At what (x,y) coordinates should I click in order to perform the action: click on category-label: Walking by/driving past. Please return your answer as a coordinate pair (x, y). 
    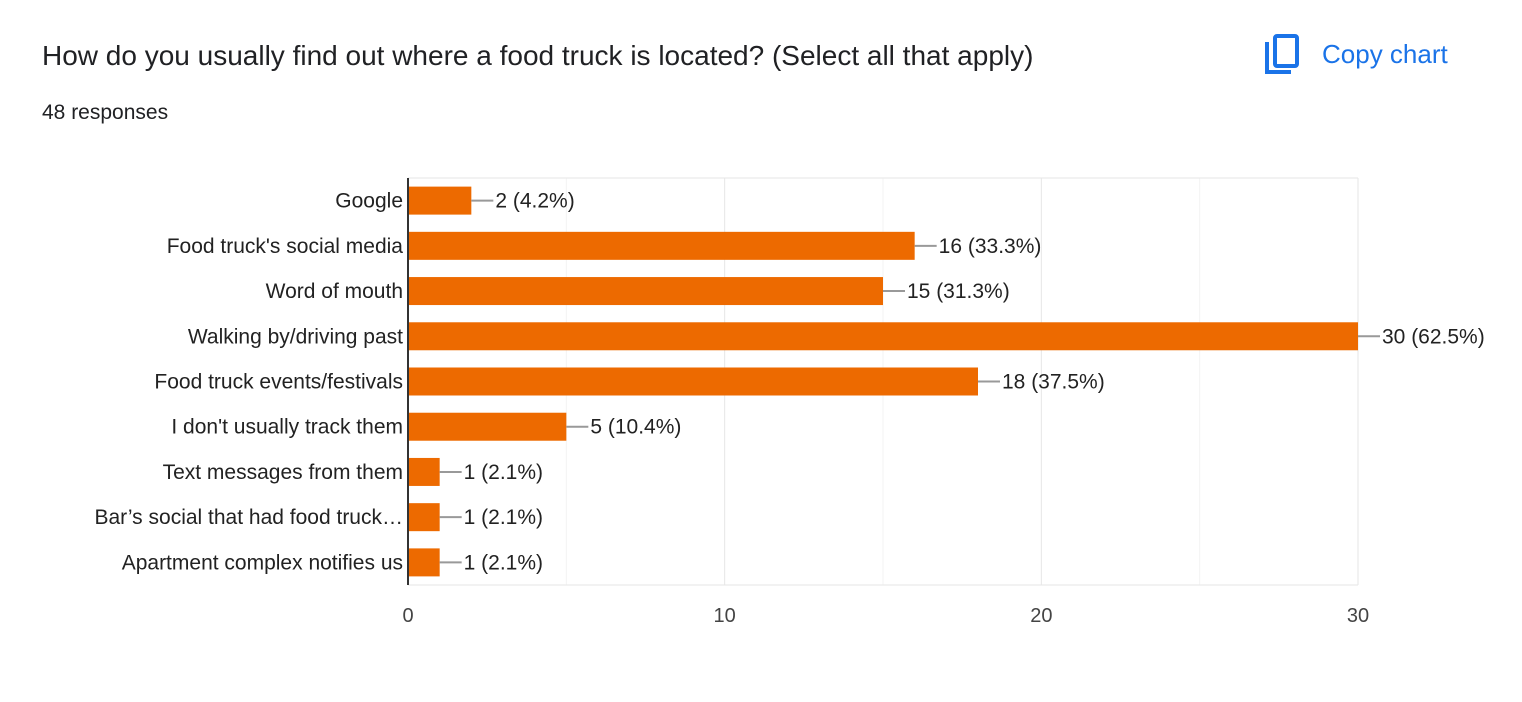
    Looking at the image, I should click on (295, 336).